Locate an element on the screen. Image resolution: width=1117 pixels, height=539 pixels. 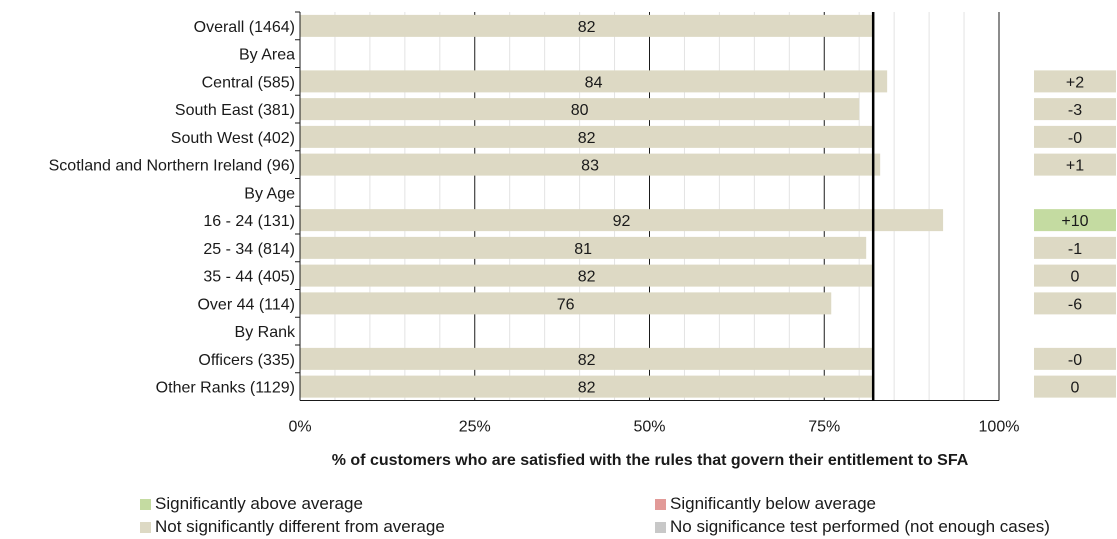
bar-value-label: 84 is located at coordinates (594, 82).